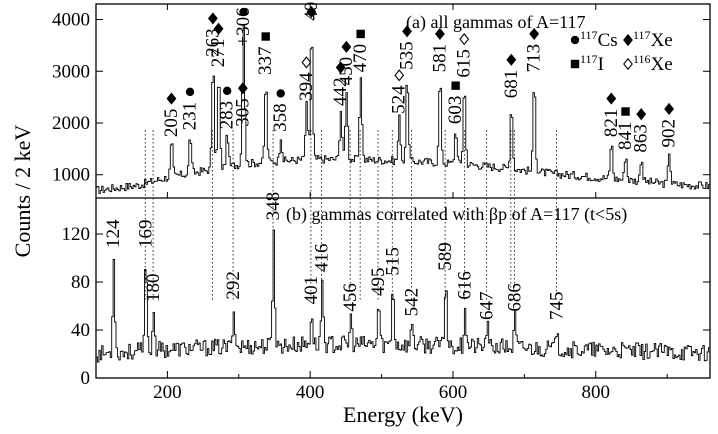  I want to click on peak-label-b-515: 515, so click(392, 261).